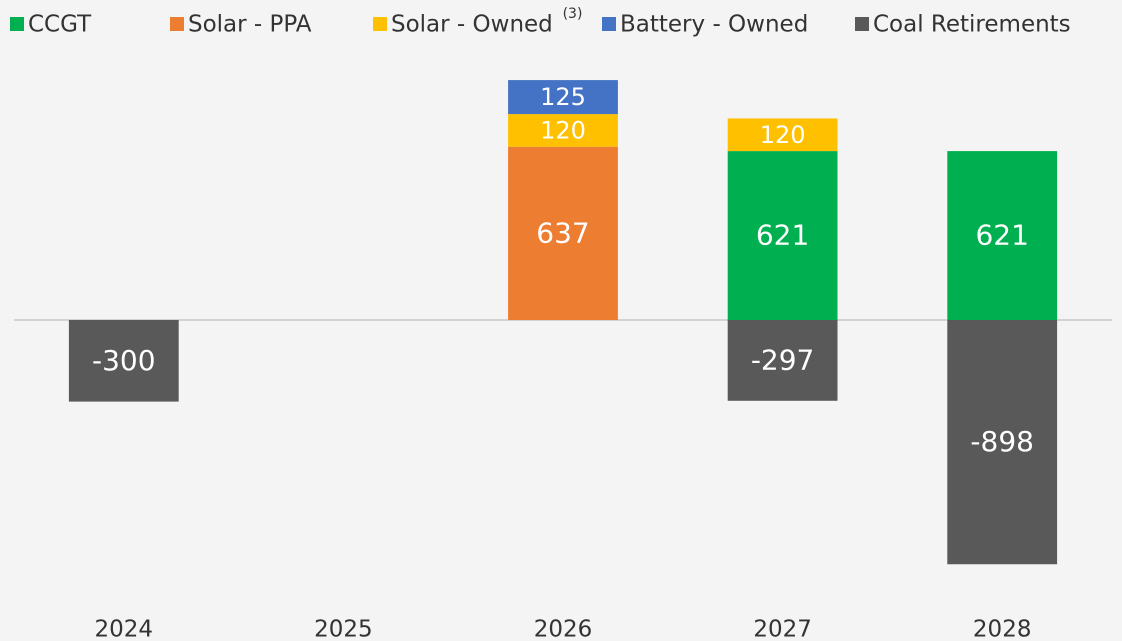 This screenshot has width=1122, height=641. What do you see at coordinates (1002, 629) in the screenshot?
I see `x-tick-label: 2028` at bounding box center [1002, 629].